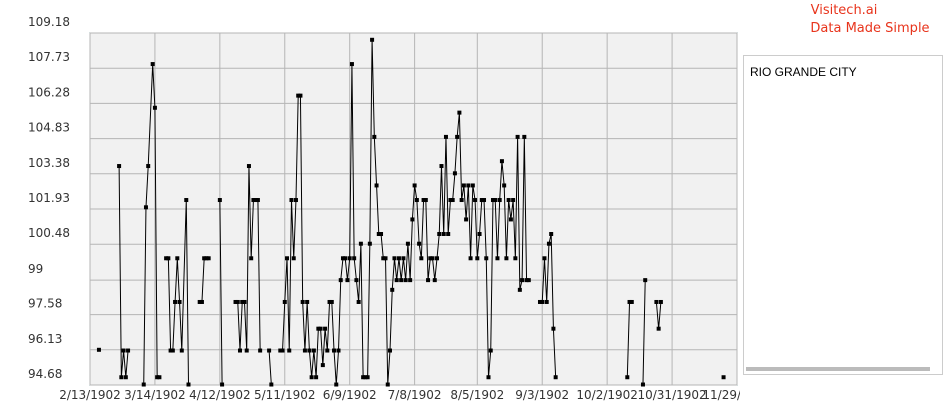 The height and width of the screenshot is (416, 946). I want to click on x-tick-label: 6/9/1902, so click(350, 395).